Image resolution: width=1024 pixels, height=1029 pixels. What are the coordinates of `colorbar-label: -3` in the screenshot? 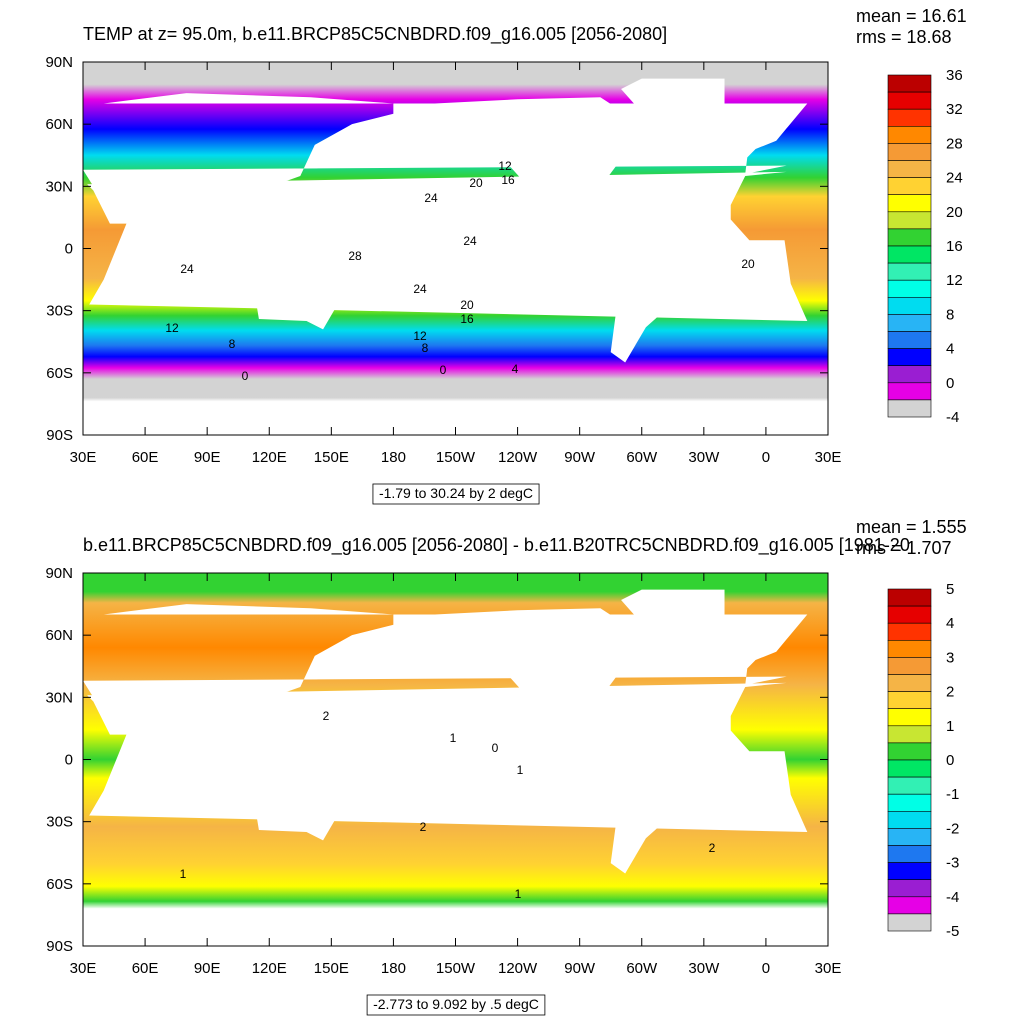 It's located at (952, 863).